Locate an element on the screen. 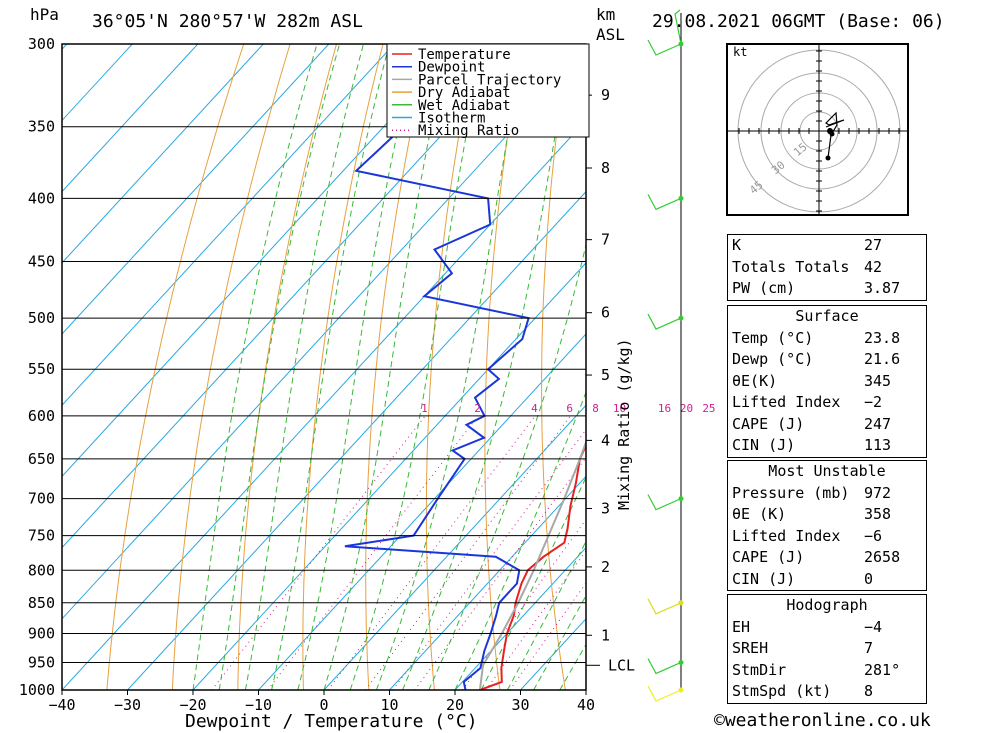 This screenshot has height=733, width=1000. temp-tick-label: 20 is located at coordinates (455, 705).